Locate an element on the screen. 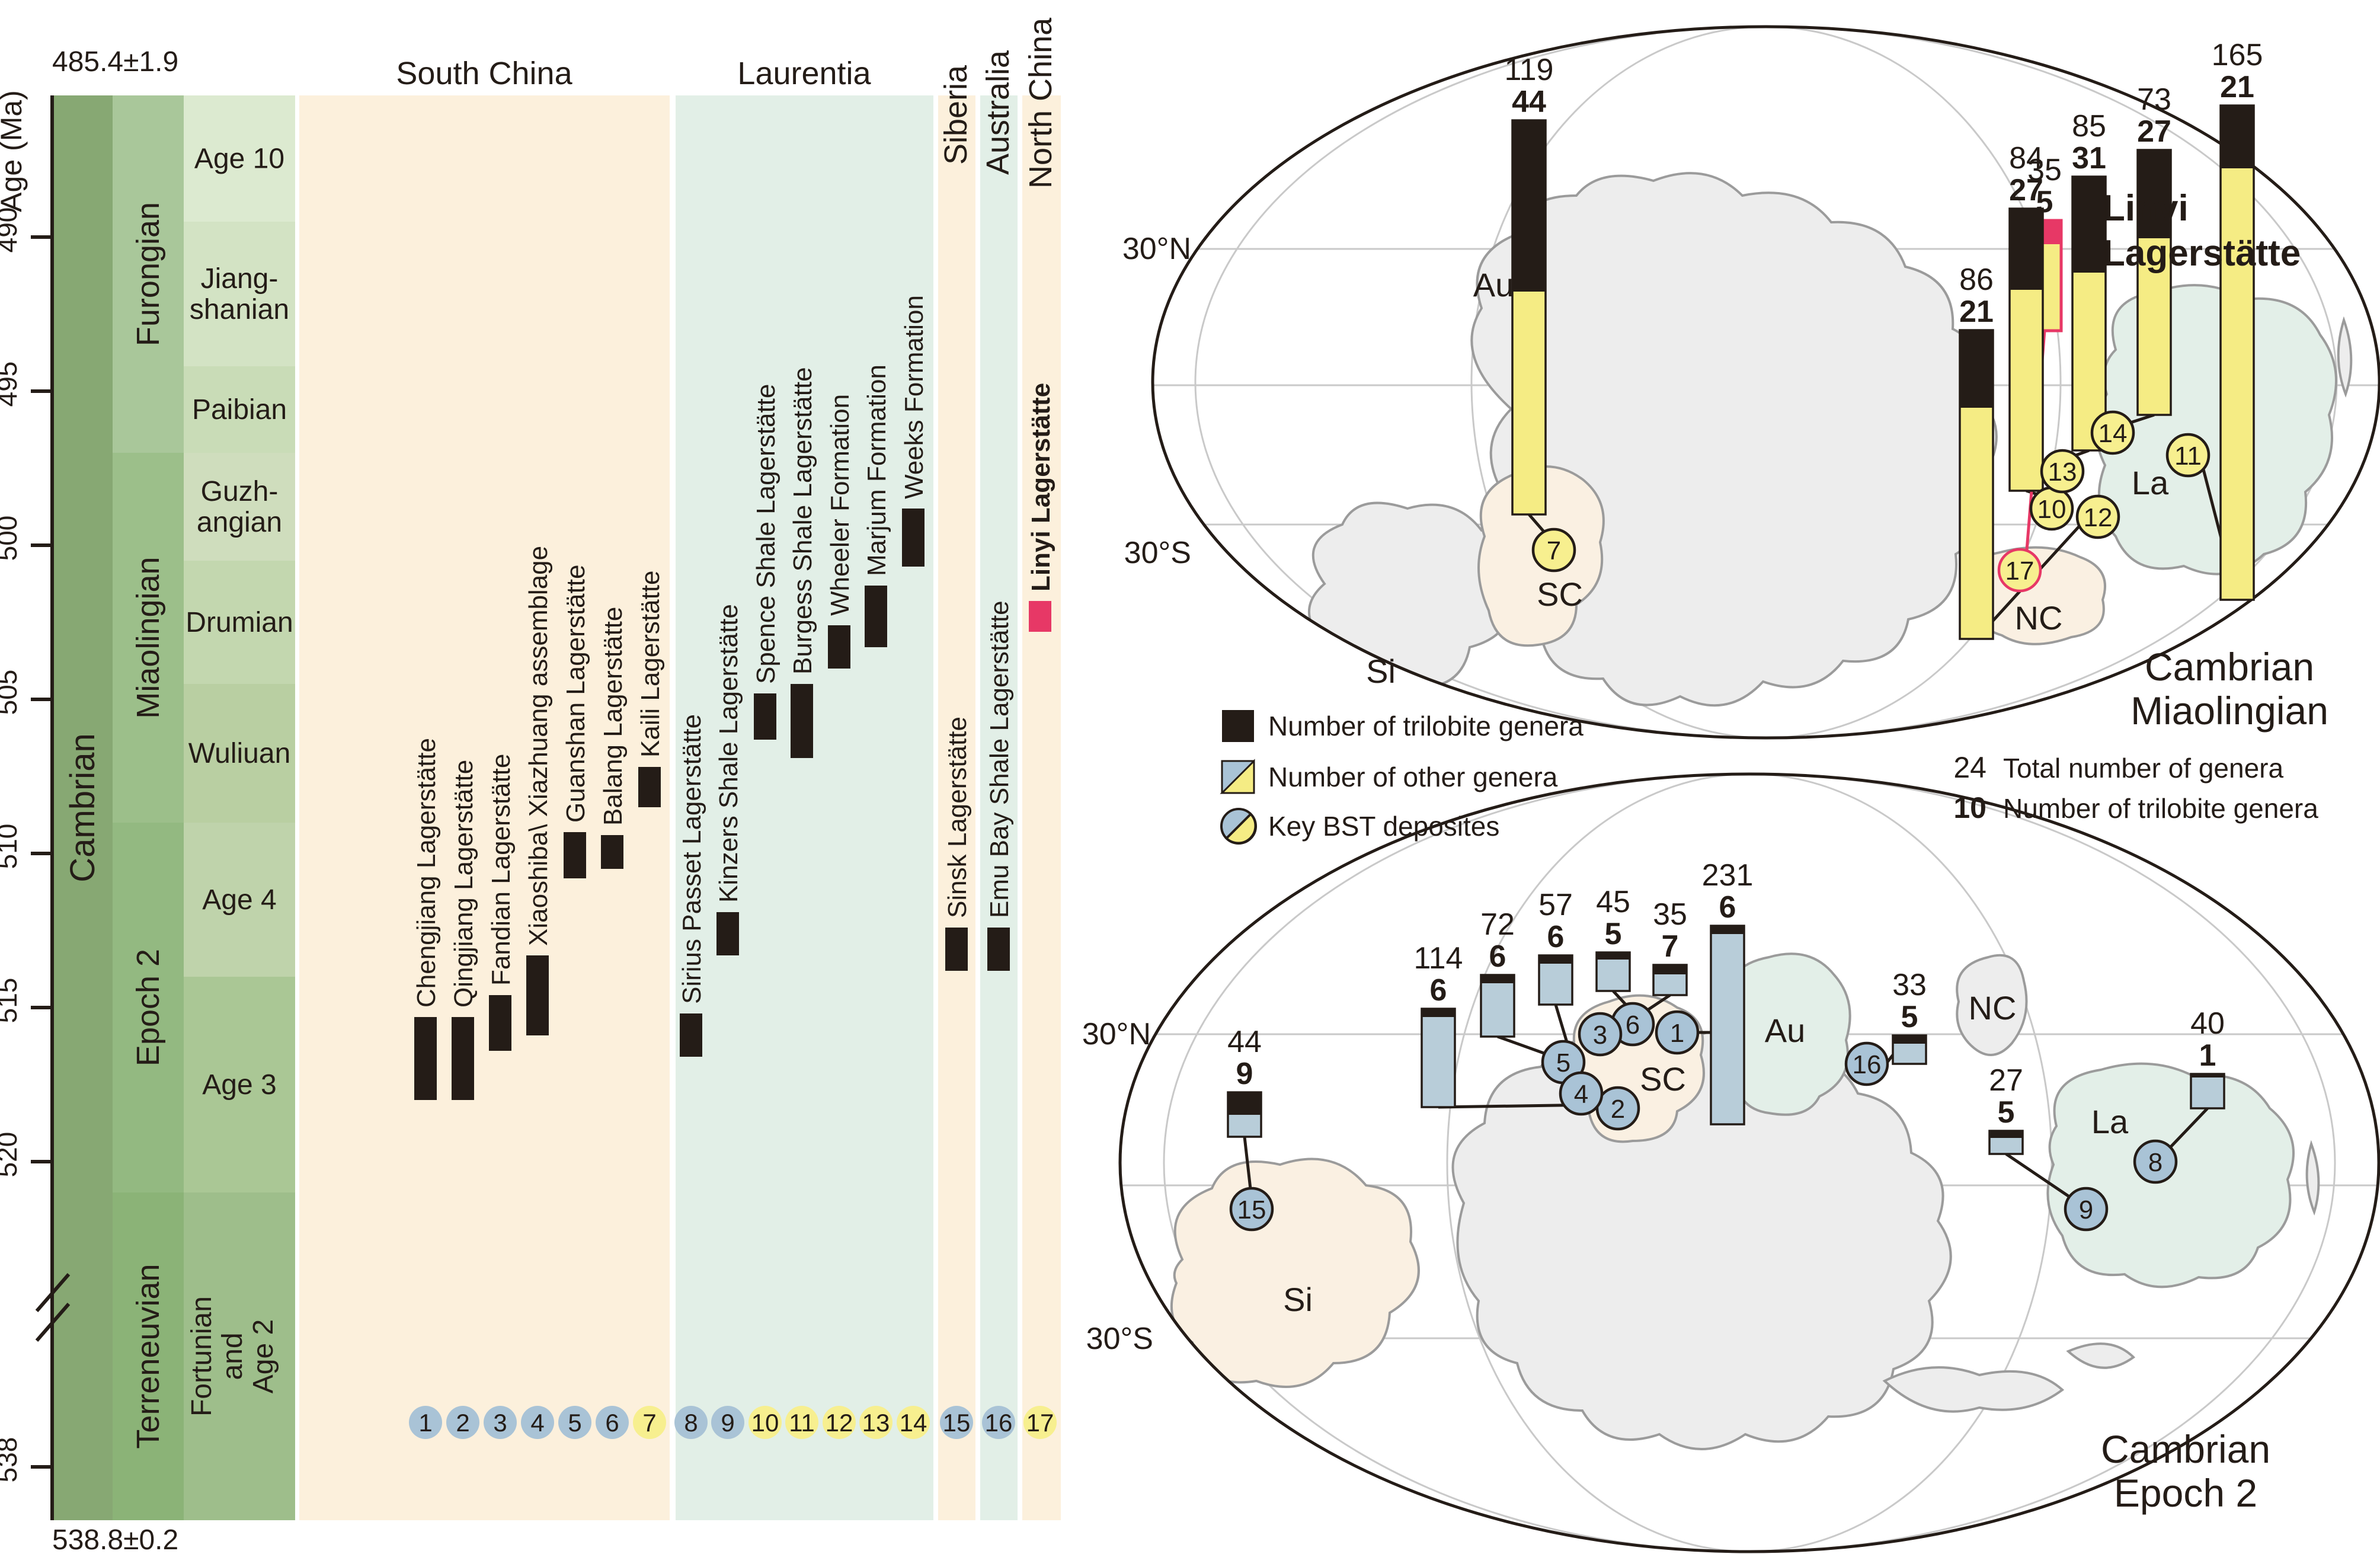  site-number-5: 5 is located at coordinates (574, 1423).